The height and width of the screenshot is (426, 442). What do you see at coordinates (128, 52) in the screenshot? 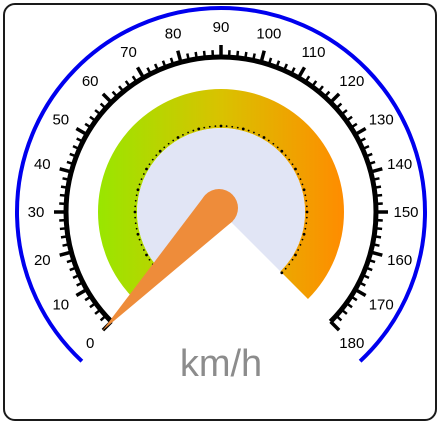
I see `tick-label: 70` at bounding box center [128, 52].